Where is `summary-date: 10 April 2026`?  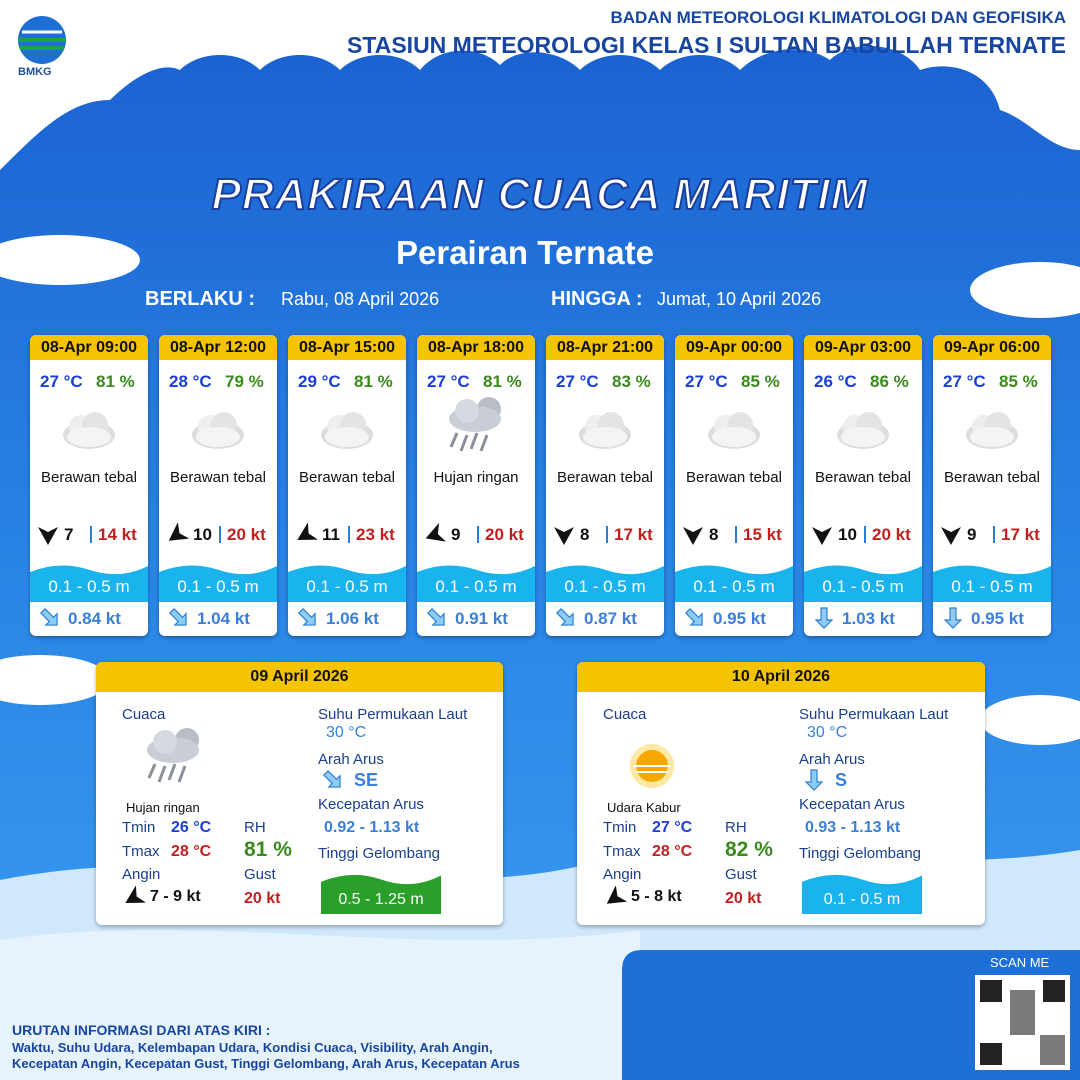
summary-date: 10 April 2026 is located at coordinates (781, 677).